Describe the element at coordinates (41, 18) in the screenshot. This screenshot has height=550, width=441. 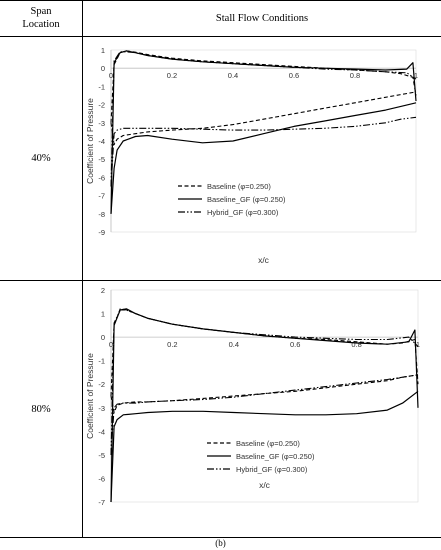
I see `header-span-location: Span Location` at that location.